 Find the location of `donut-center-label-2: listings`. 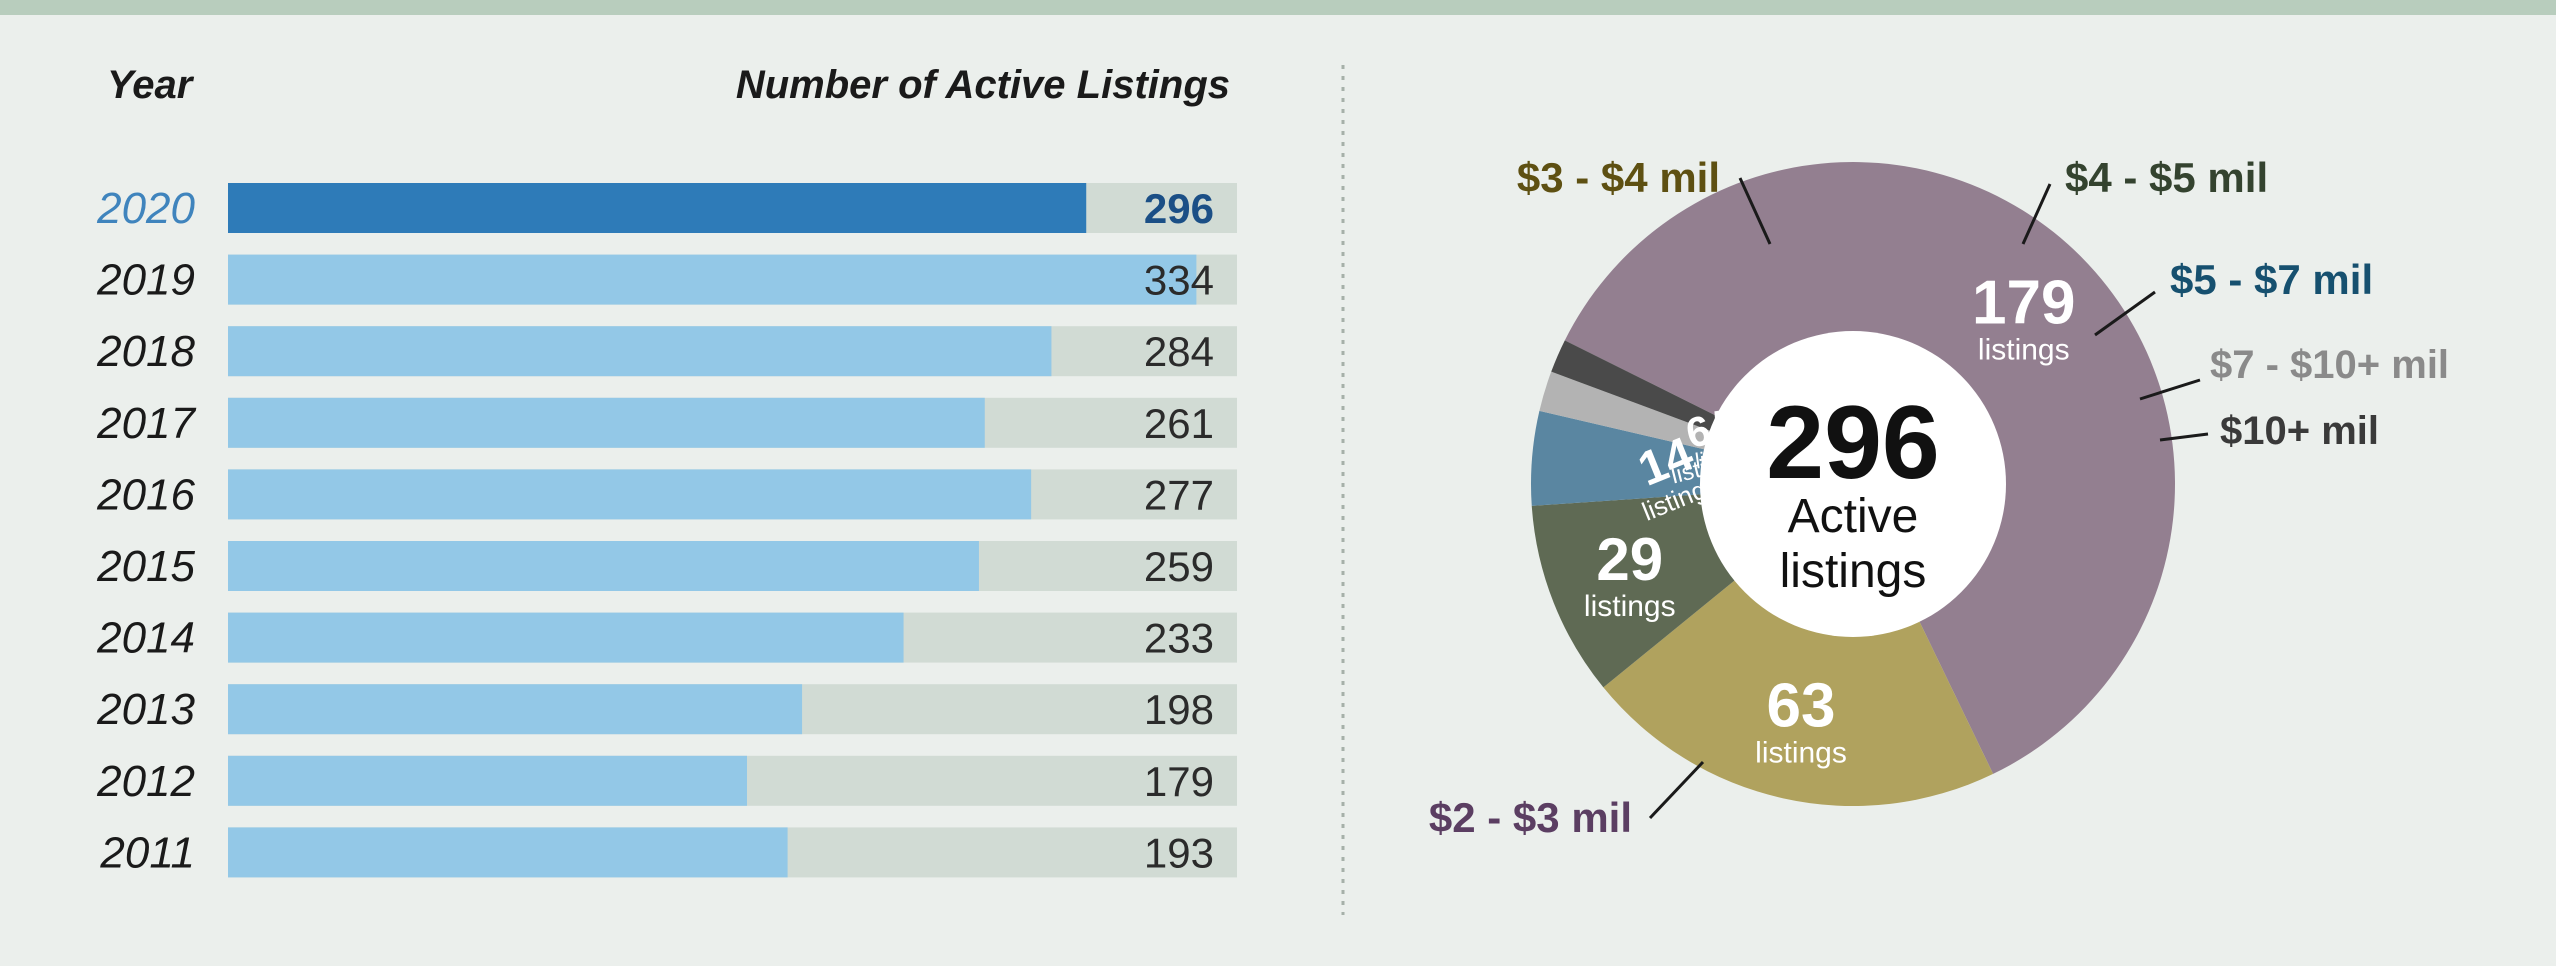

donut-center-label-2: listings is located at coordinates (1853, 571).